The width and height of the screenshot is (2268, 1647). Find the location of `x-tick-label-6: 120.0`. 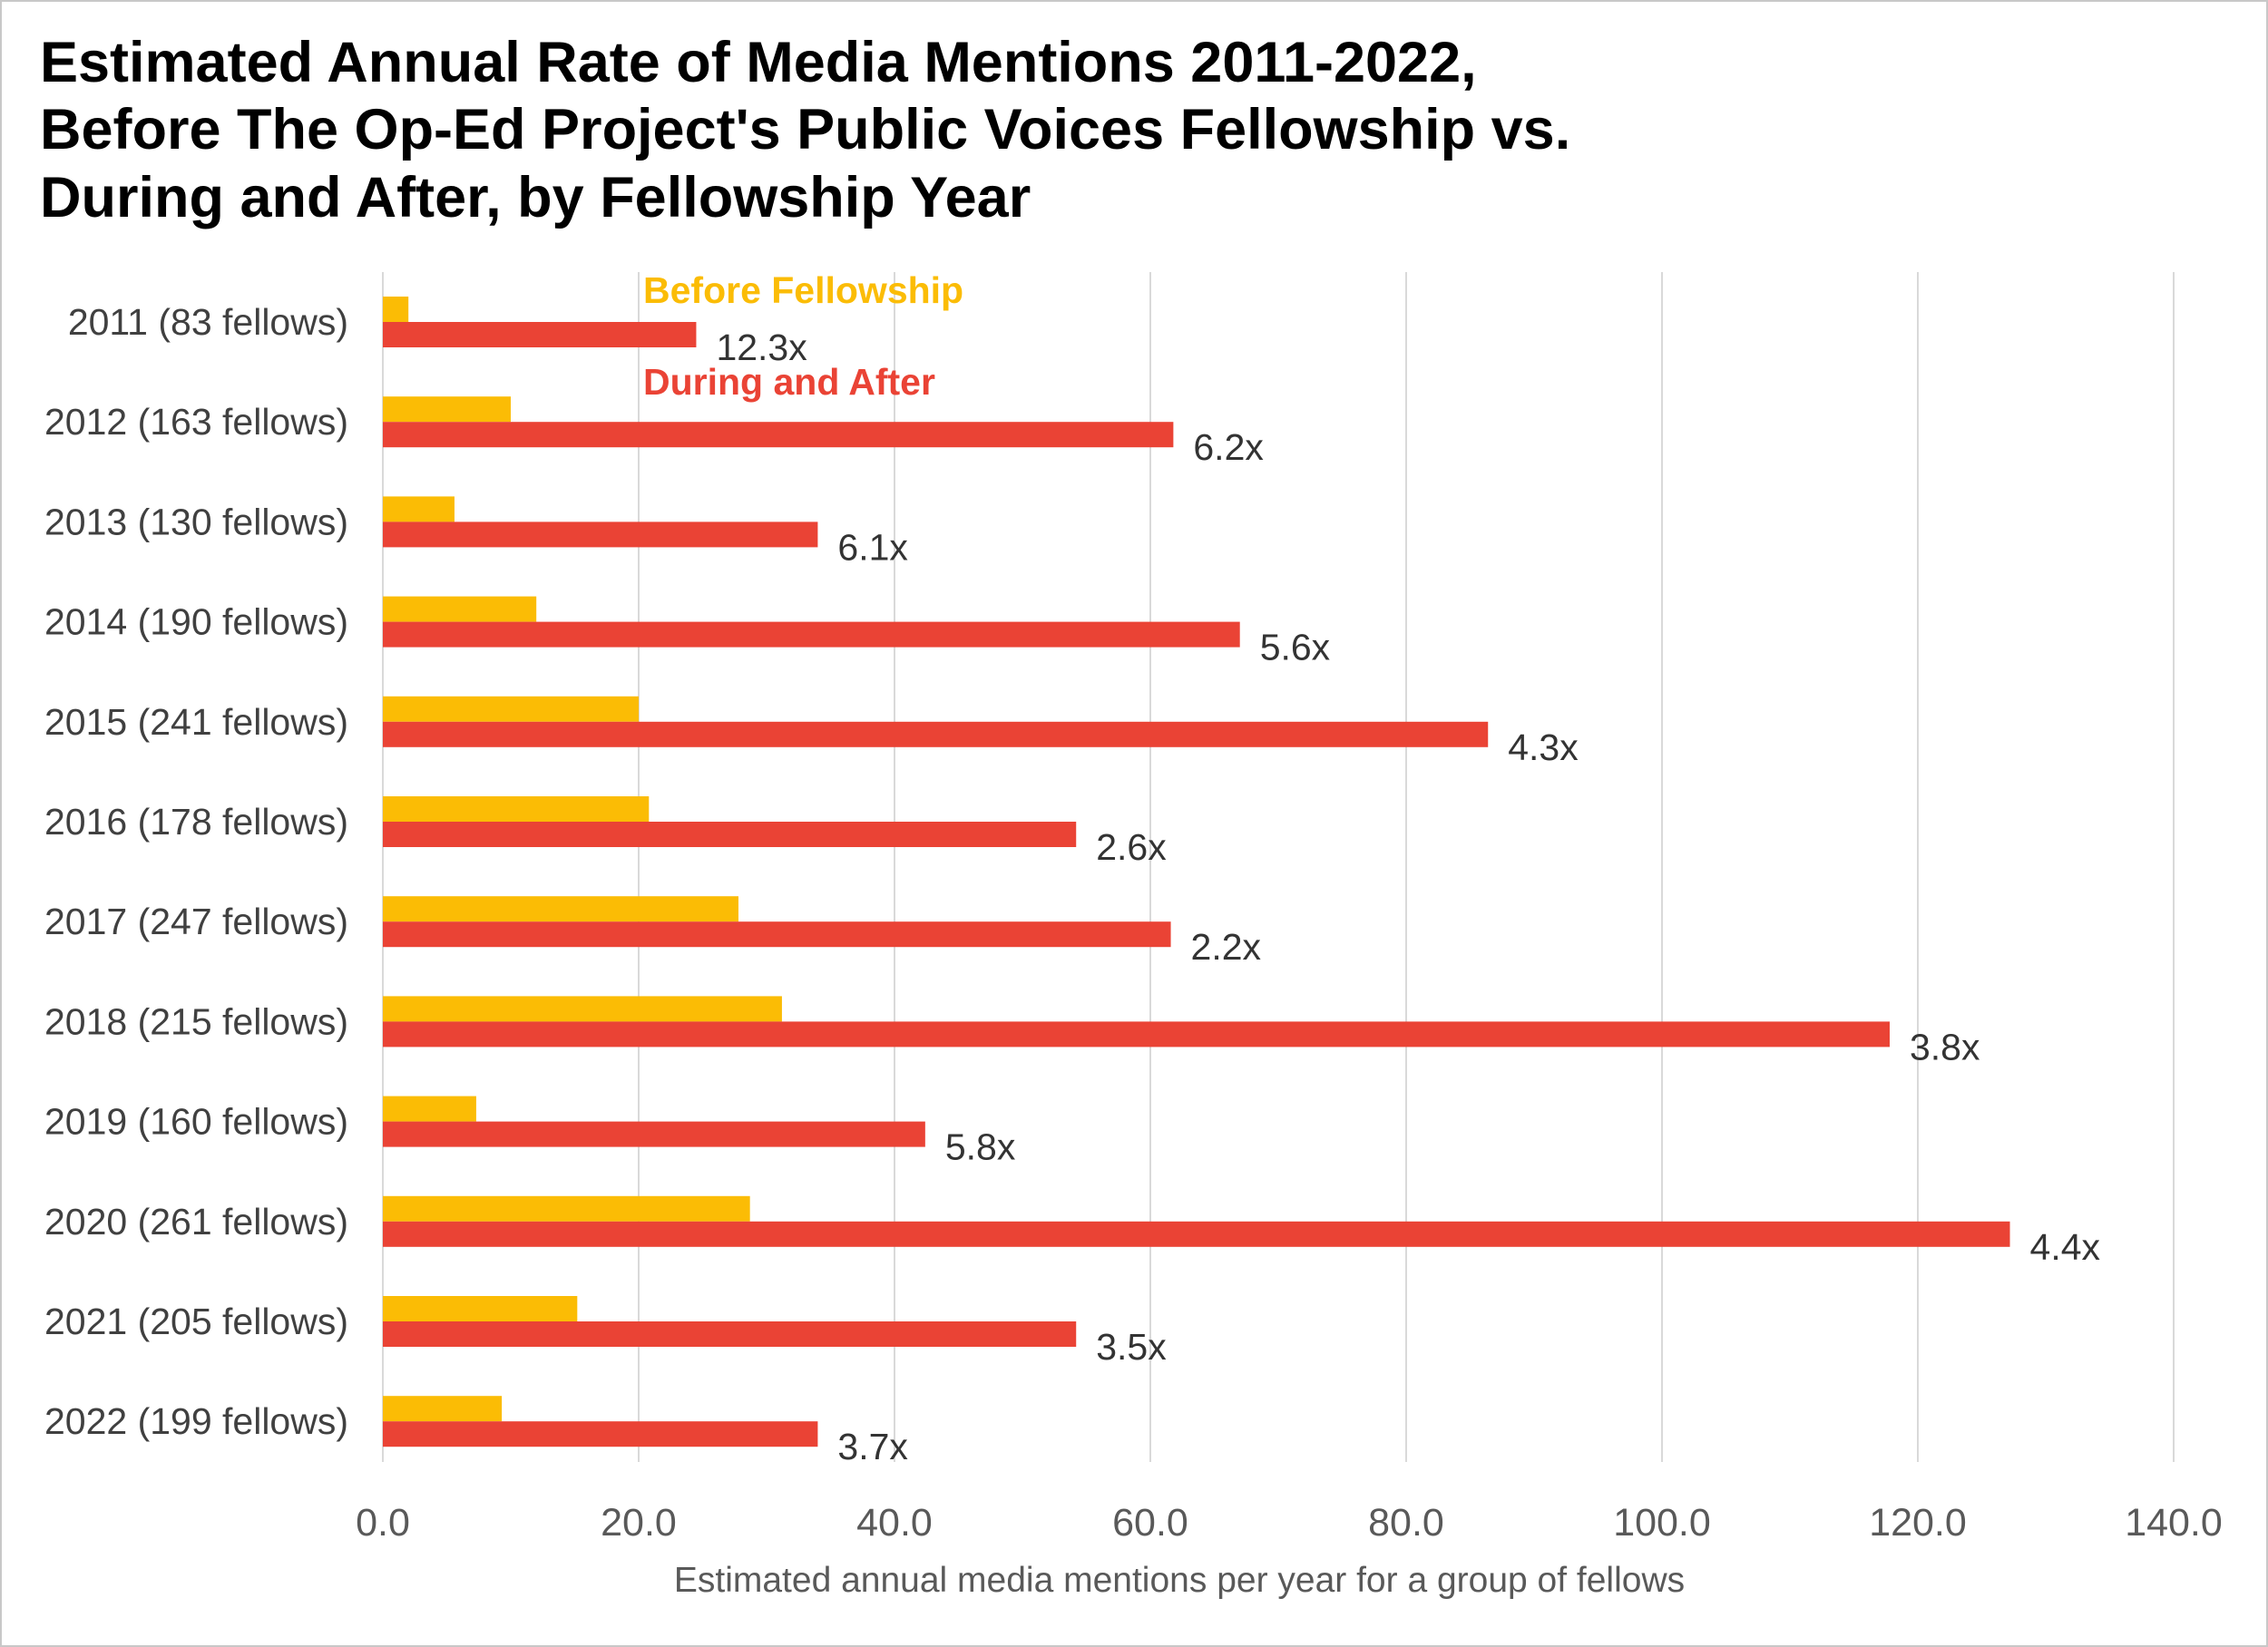

x-tick-label-6: 120.0 is located at coordinates (1918, 1523).